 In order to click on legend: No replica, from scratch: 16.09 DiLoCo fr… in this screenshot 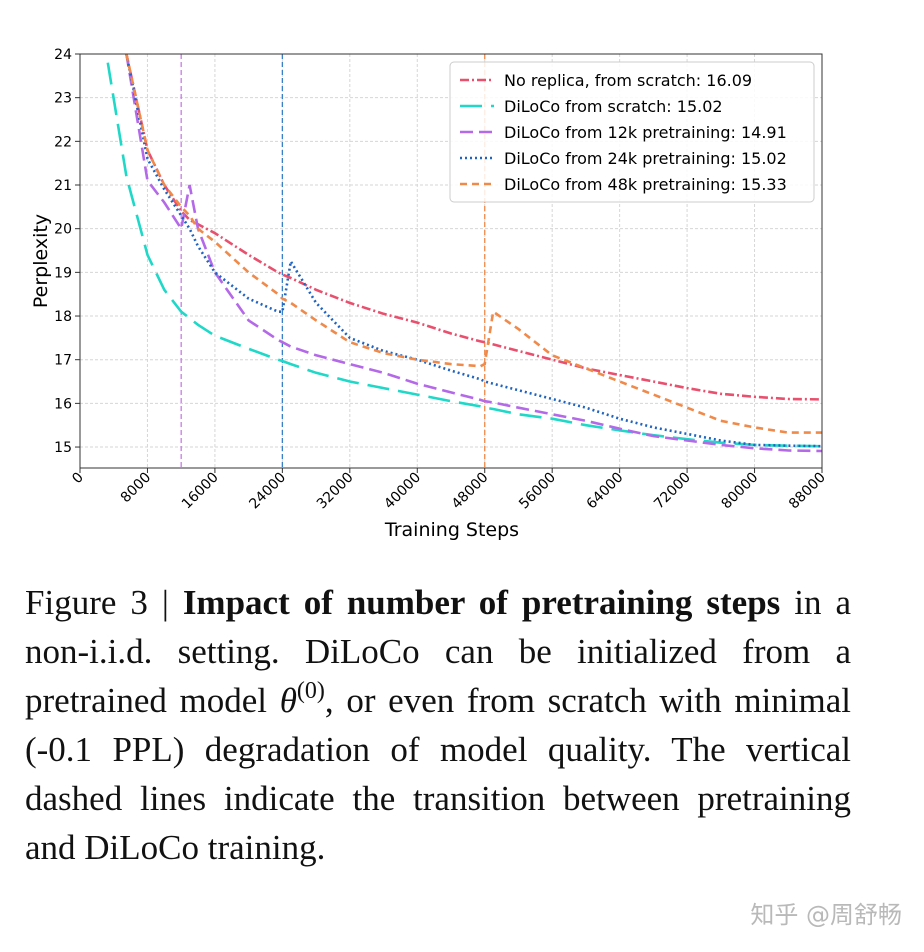, I will do `click(632, 132)`.